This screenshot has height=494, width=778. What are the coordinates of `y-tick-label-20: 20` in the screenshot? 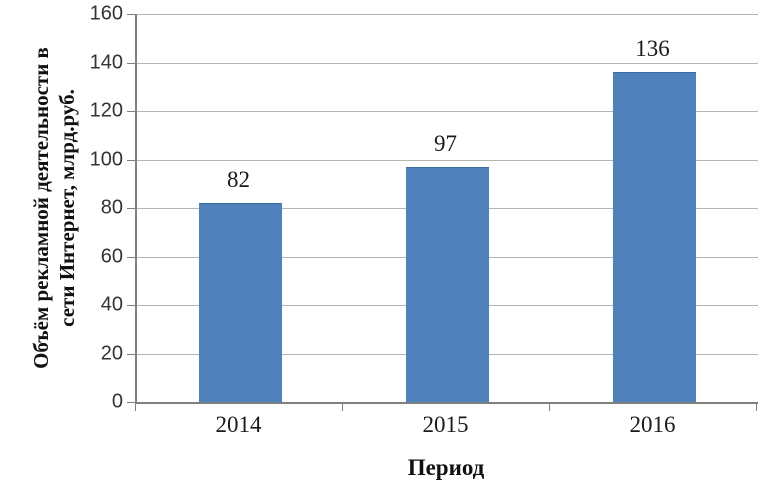 It's located at (111, 353).